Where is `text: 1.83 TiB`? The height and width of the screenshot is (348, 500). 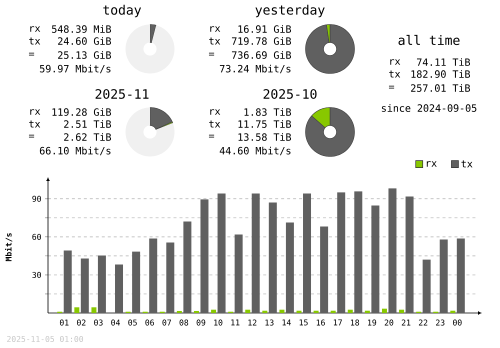
text: 1.83 TiB is located at coordinates (268, 112).